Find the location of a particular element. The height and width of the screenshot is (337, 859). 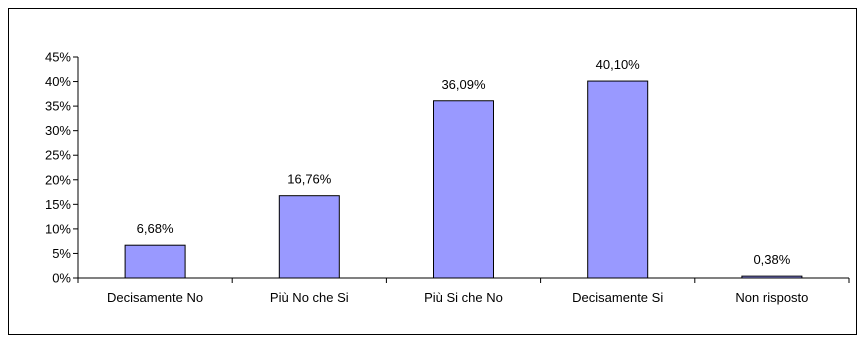

y-tick-label: 15% is located at coordinates (58, 204).